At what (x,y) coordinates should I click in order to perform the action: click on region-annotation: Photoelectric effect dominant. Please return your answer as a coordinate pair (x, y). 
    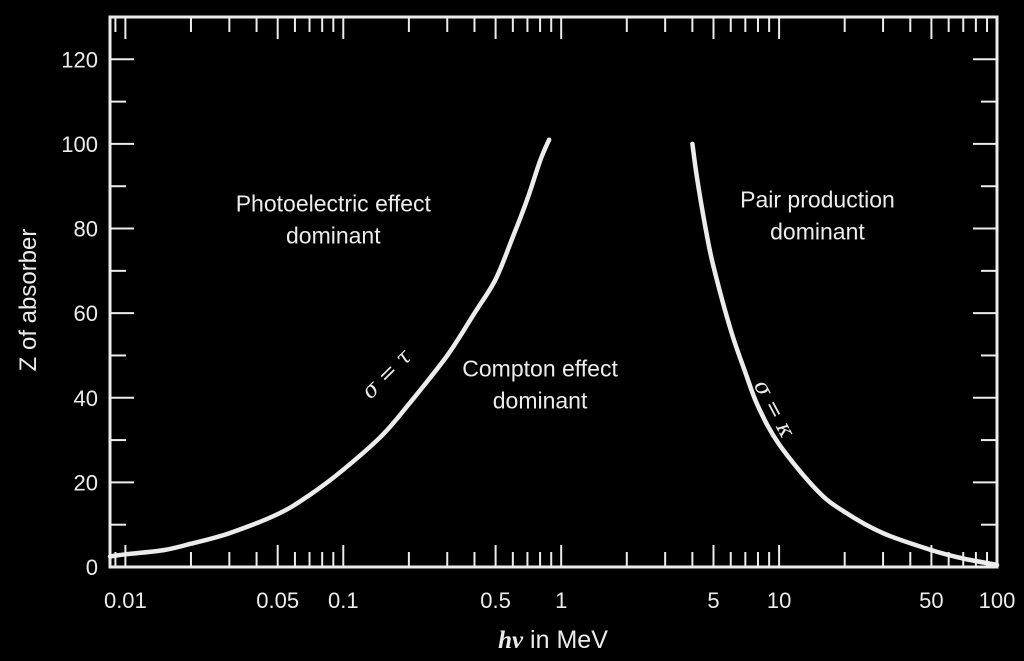
    Looking at the image, I should click on (334, 220).